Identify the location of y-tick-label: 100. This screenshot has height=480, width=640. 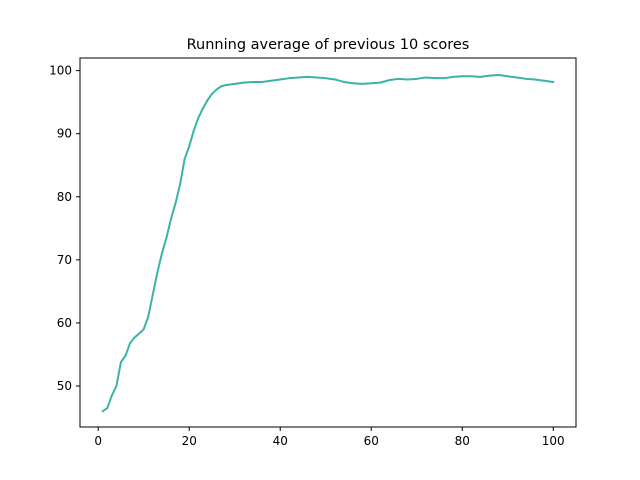
(60, 71).